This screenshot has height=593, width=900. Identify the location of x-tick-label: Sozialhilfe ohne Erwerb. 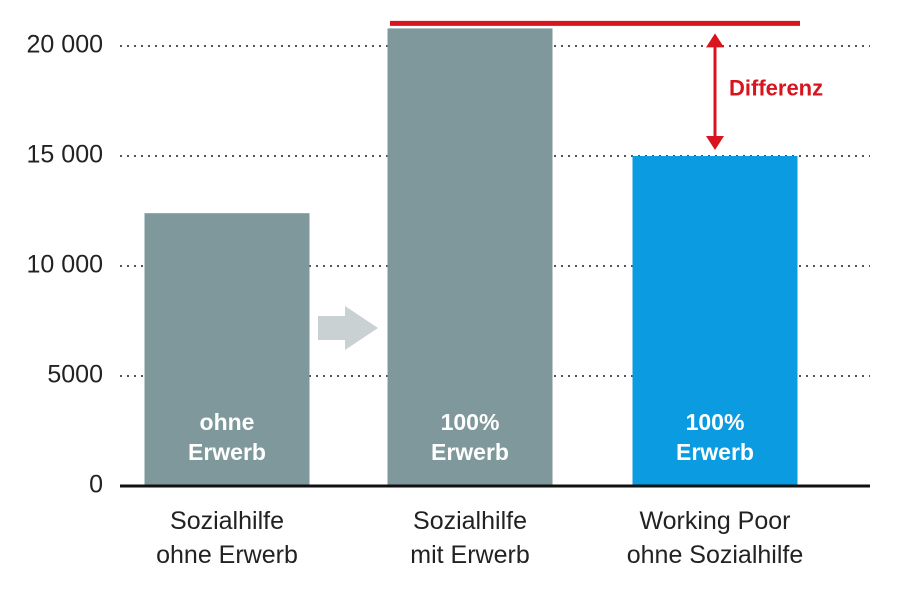
(227, 538).